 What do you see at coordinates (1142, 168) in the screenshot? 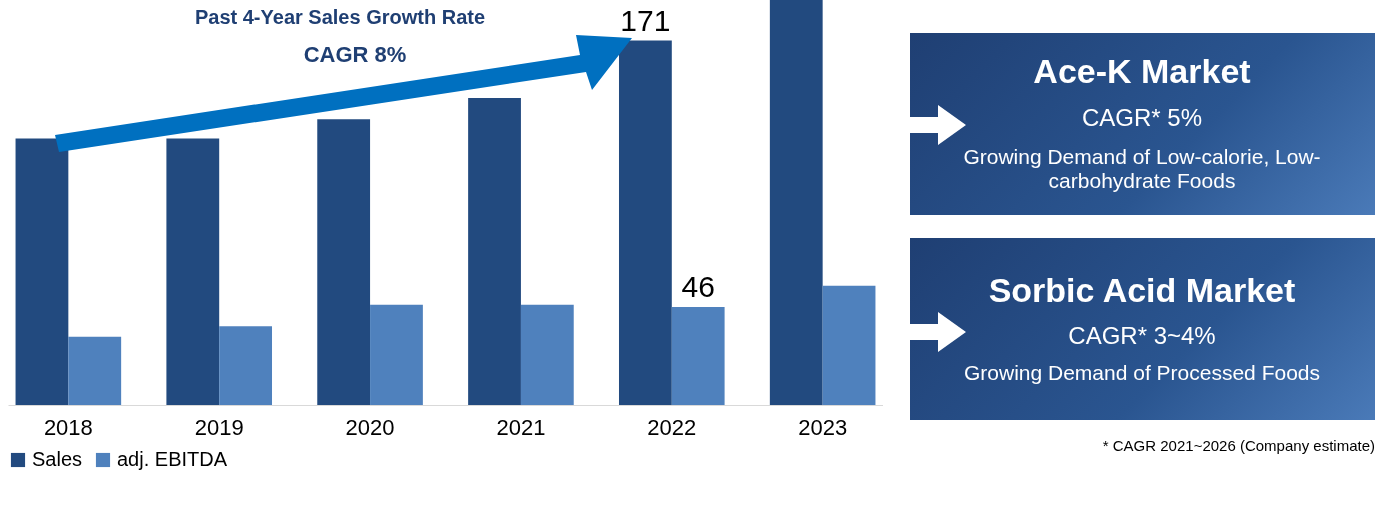
I see `text: Growing Demand of Low-calorie, Low-carbohydrate Foods` at bounding box center [1142, 168].